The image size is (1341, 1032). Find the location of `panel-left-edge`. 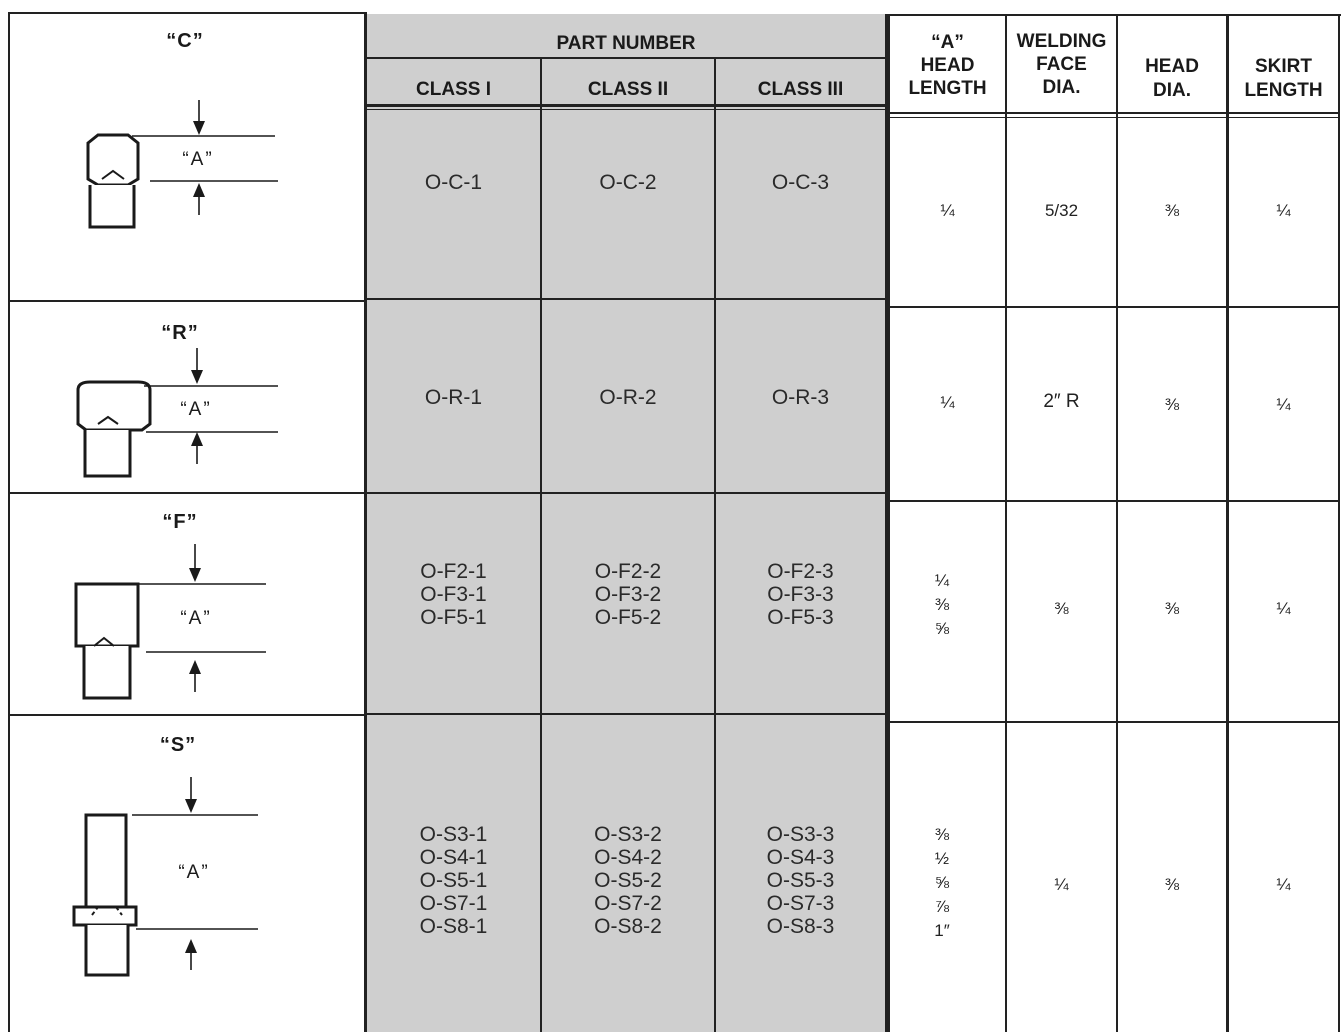

panel-left-edge is located at coordinates (365, 522).